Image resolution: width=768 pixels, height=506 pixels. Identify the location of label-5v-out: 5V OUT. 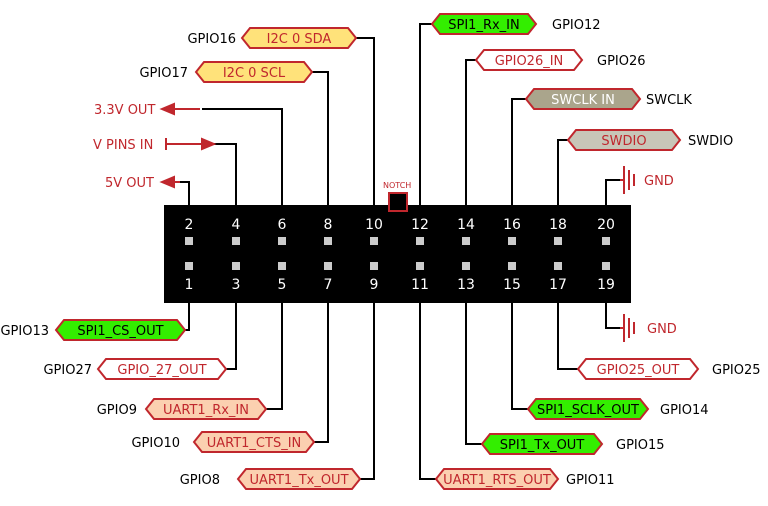
(129, 183).